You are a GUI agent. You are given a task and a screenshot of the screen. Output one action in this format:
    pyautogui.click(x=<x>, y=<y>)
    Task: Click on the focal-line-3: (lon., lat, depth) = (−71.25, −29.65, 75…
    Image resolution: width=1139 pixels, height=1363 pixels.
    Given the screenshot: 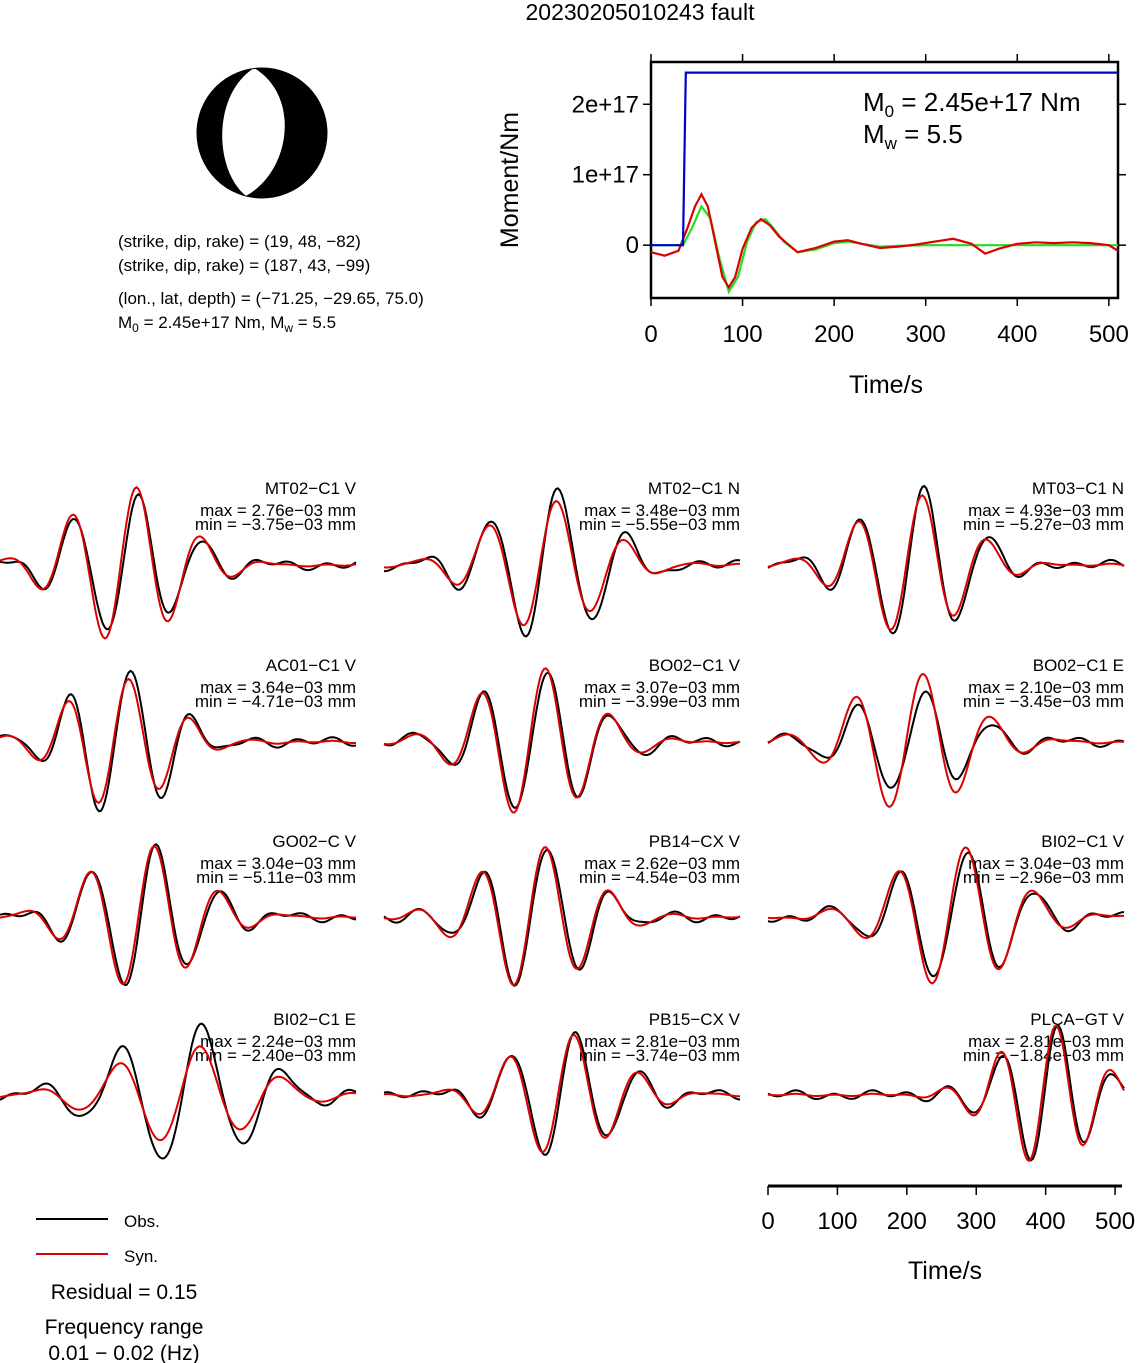 What is the action you would take?
    pyautogui.click(x=271, y=298)
    